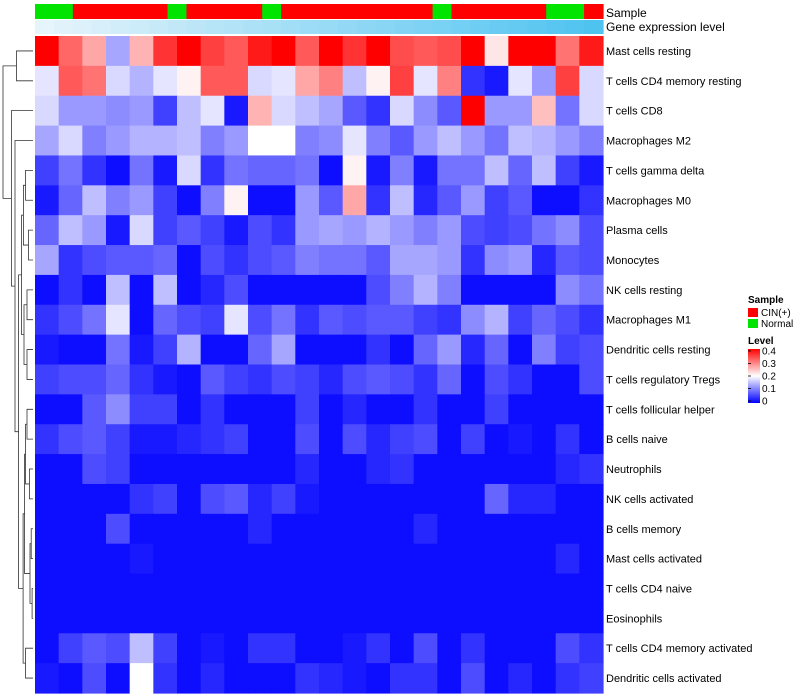  What do you see at coordinates (17, 364) in the screenshot?
I see `row-dendrogram` at bounding box center [17, 364].